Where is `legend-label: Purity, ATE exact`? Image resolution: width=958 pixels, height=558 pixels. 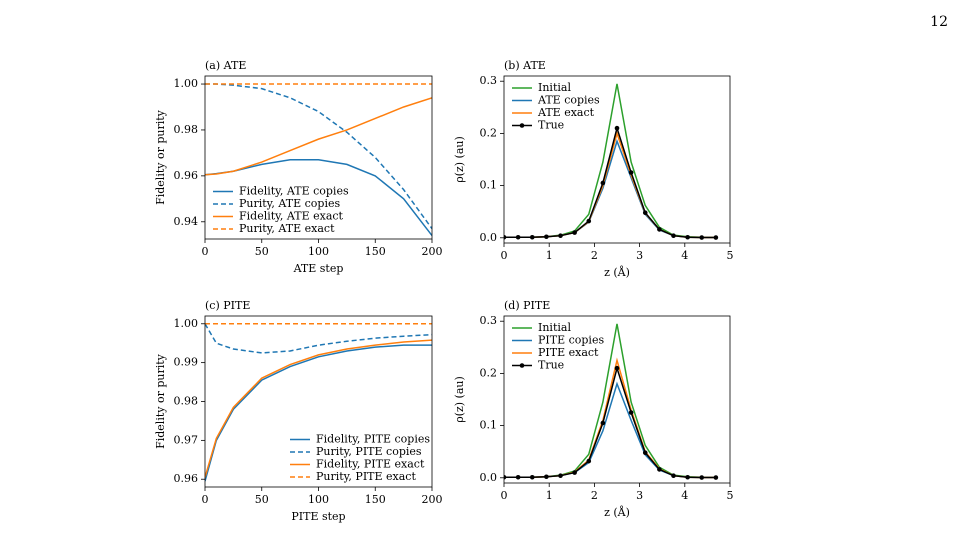 legend-label: Purity, ATE exact is located at coordinates (287, 228).